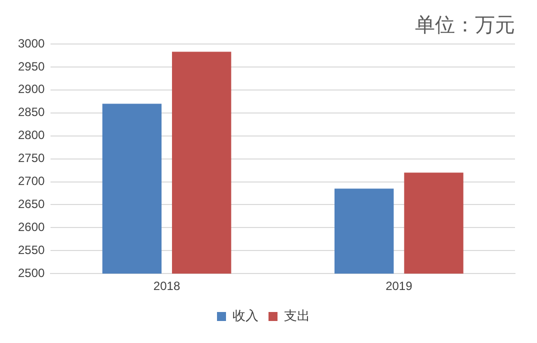 Image resolution: width=537 pixels, height=343 pixels. I want to click on y-tick-label: 2550, so click(32, 249).